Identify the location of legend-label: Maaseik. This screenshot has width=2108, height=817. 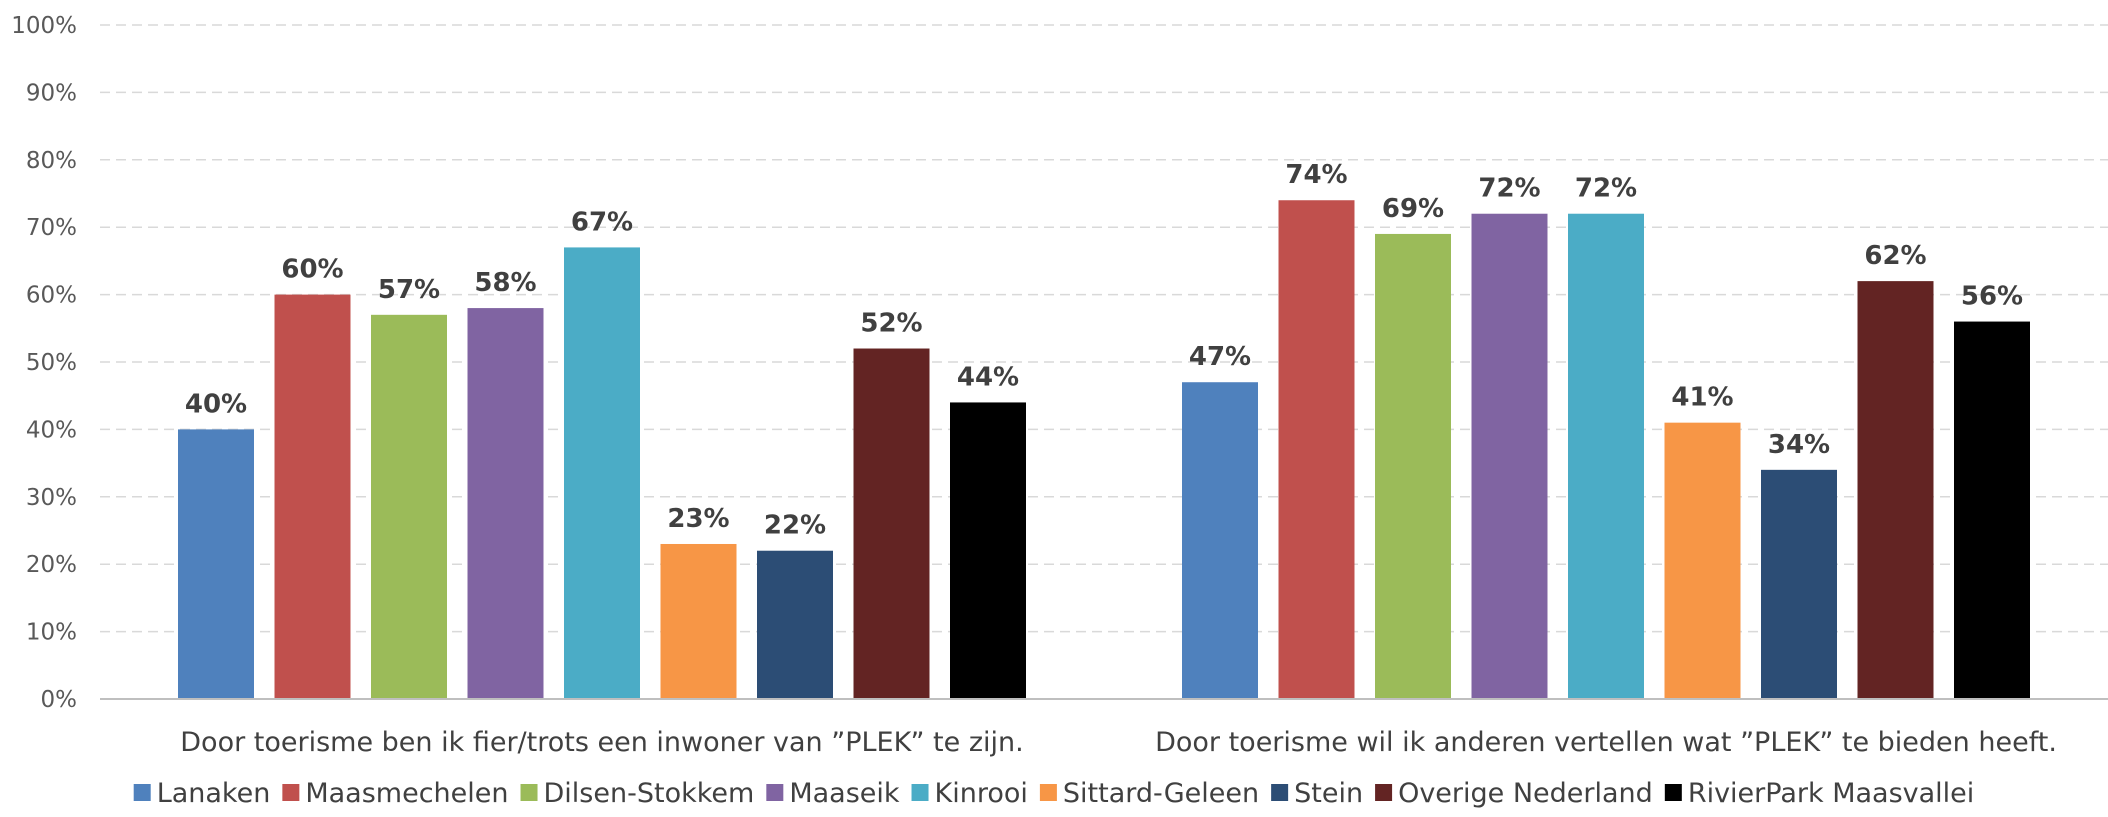
(844, 793).